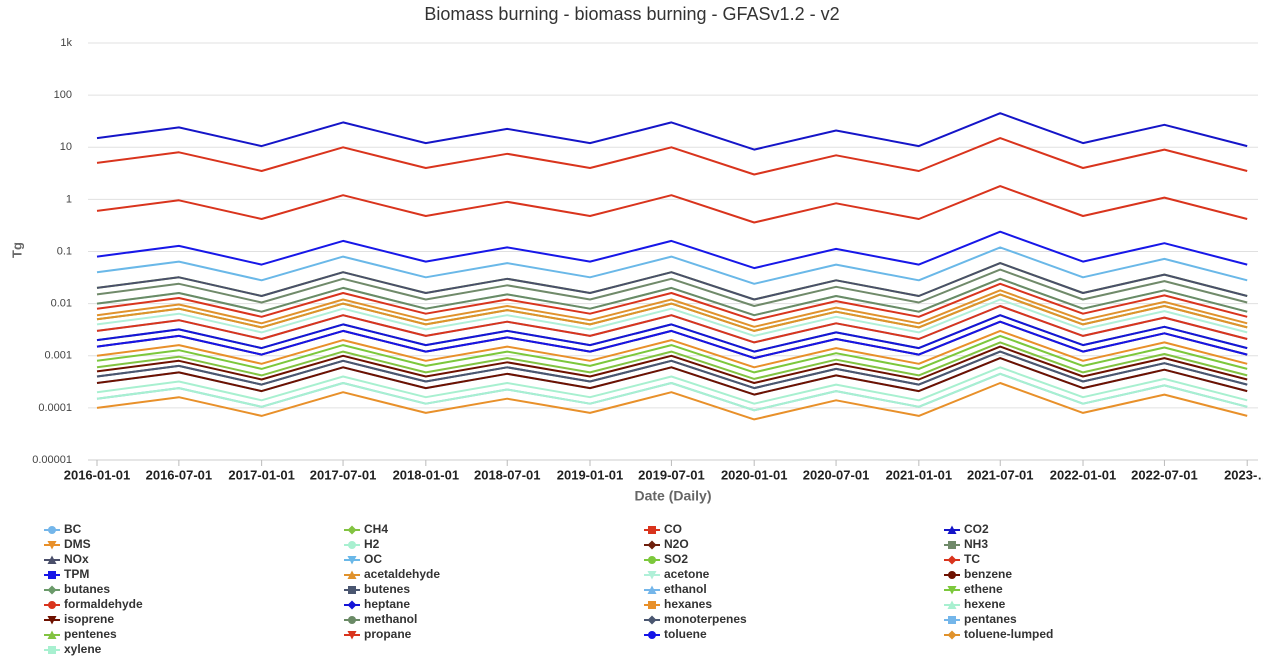 The image size is (1263, 665). What do you see at coordinates (87, 589) in the screenshot?
I see `legend-label: butanes` at bounding box center [87, 589].